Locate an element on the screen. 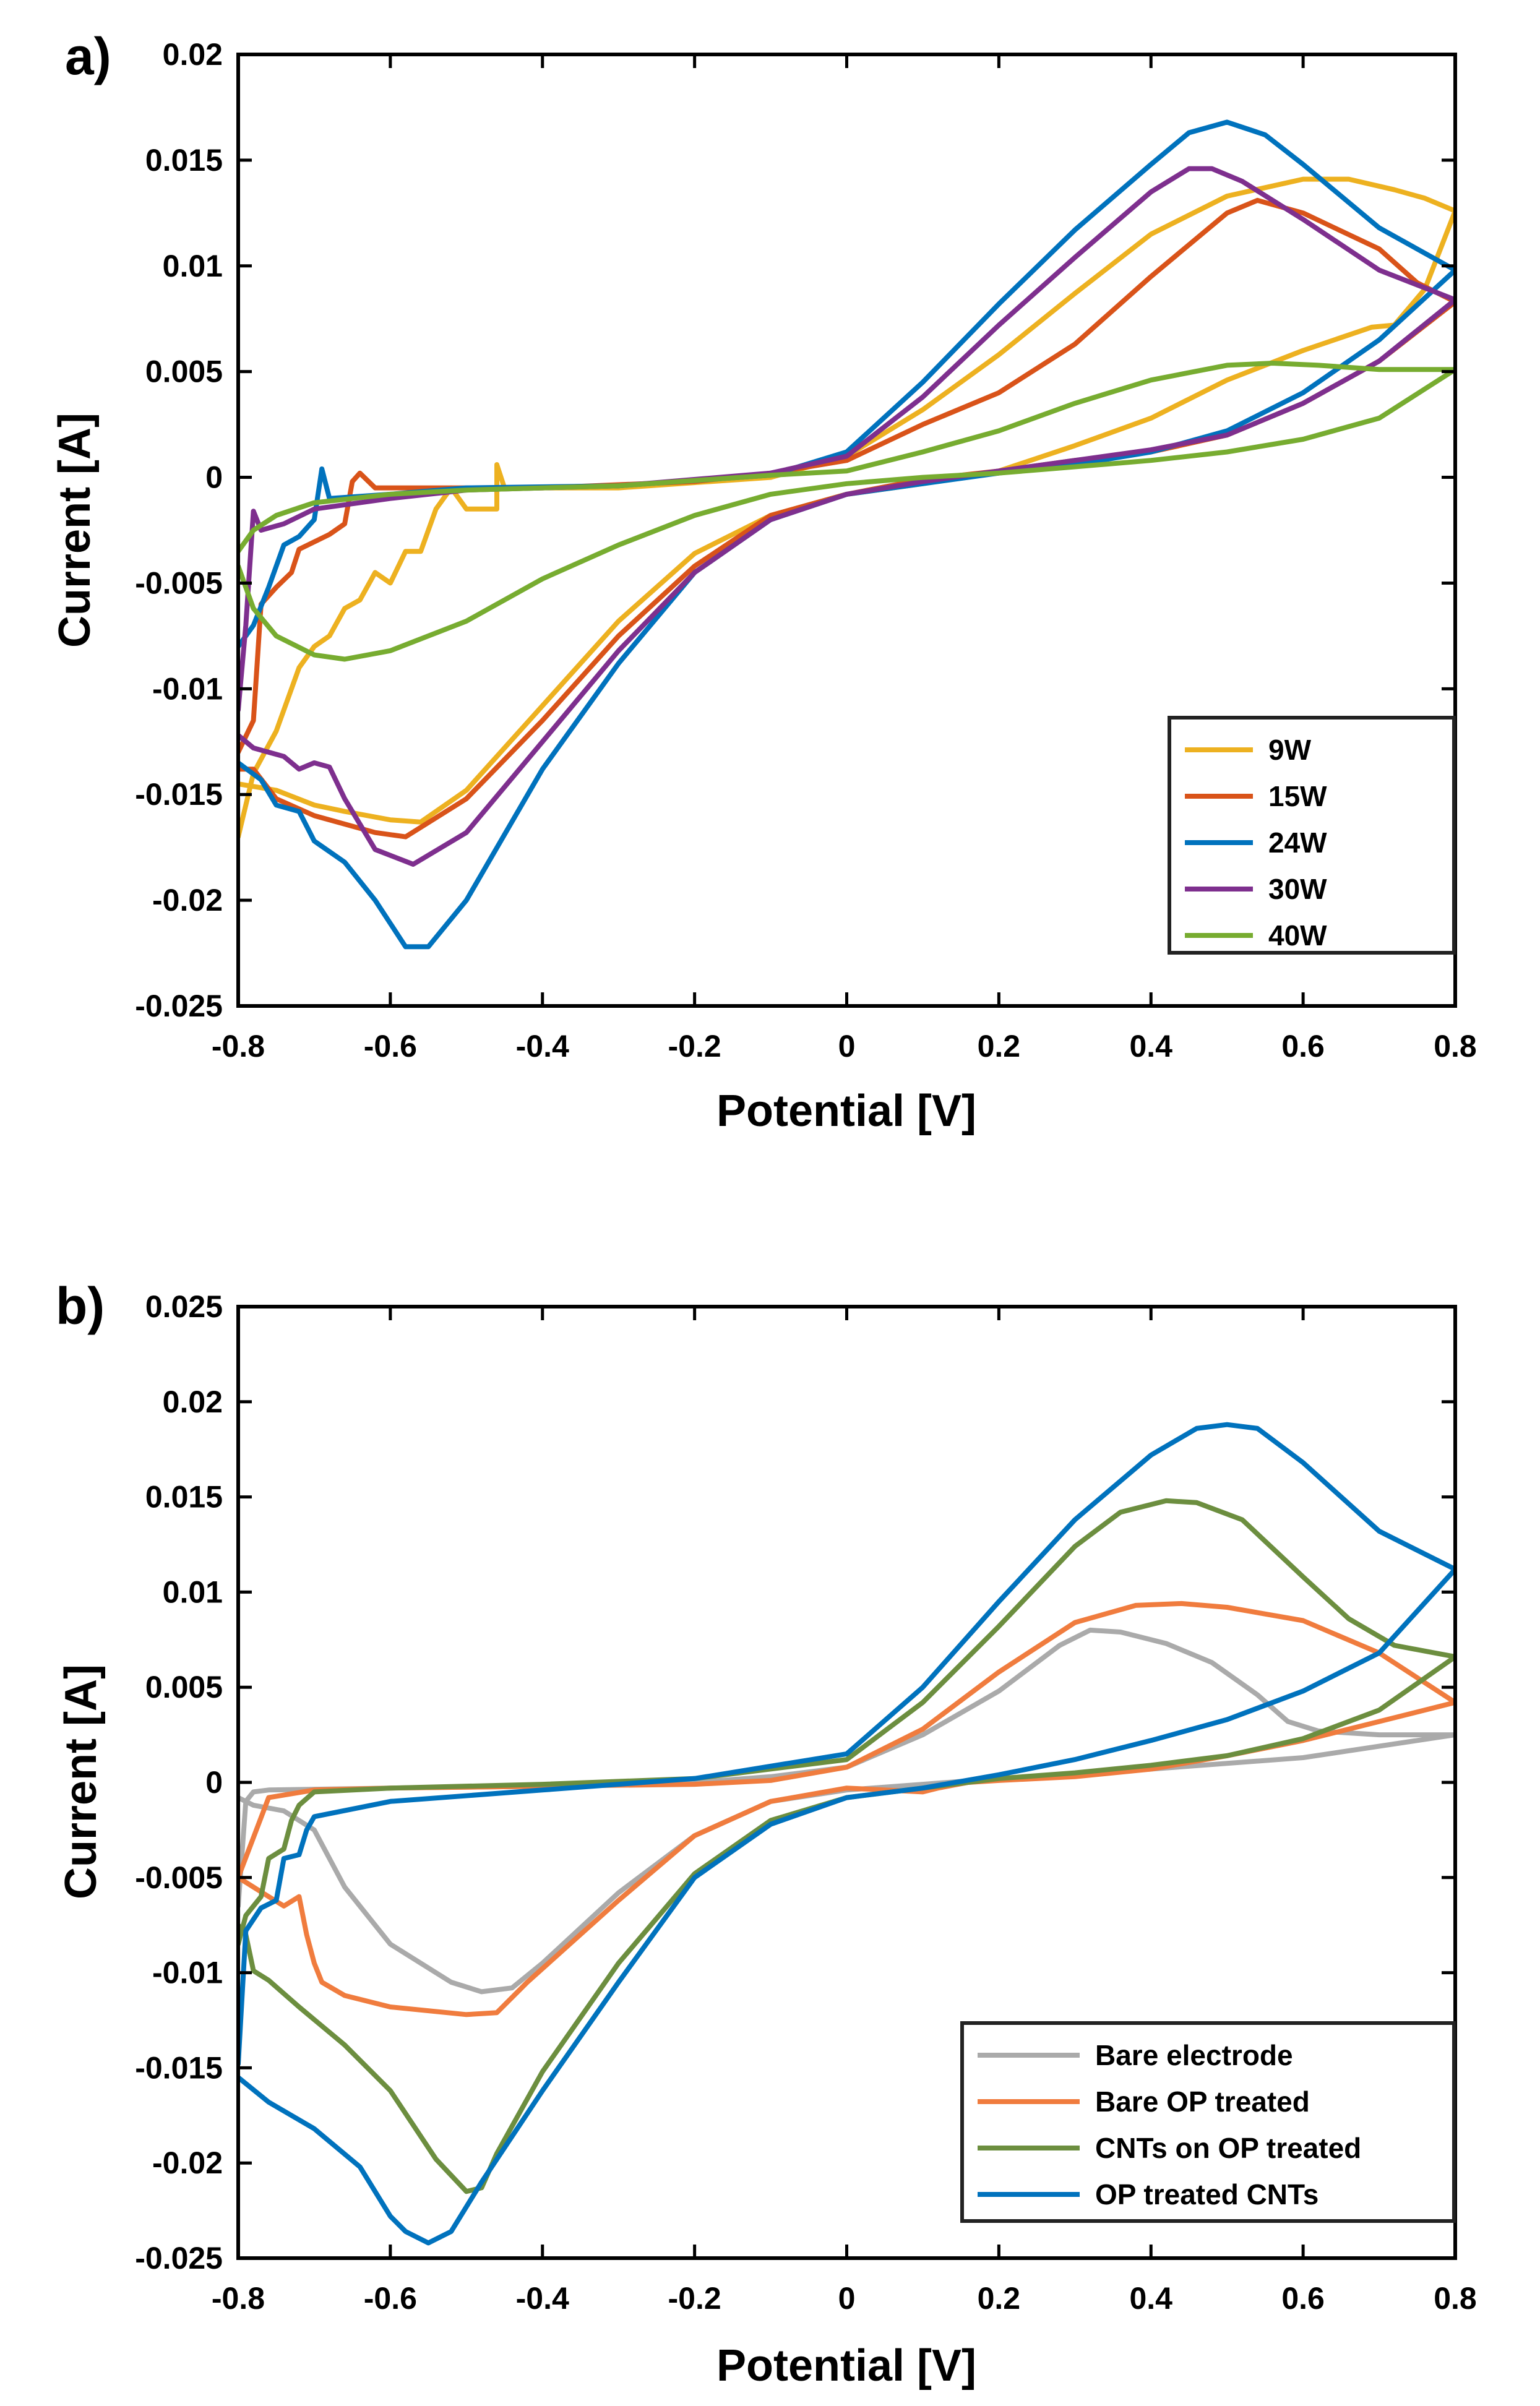  x-axis-title-b: Potential [V] is located at coordinates (846, 2366).